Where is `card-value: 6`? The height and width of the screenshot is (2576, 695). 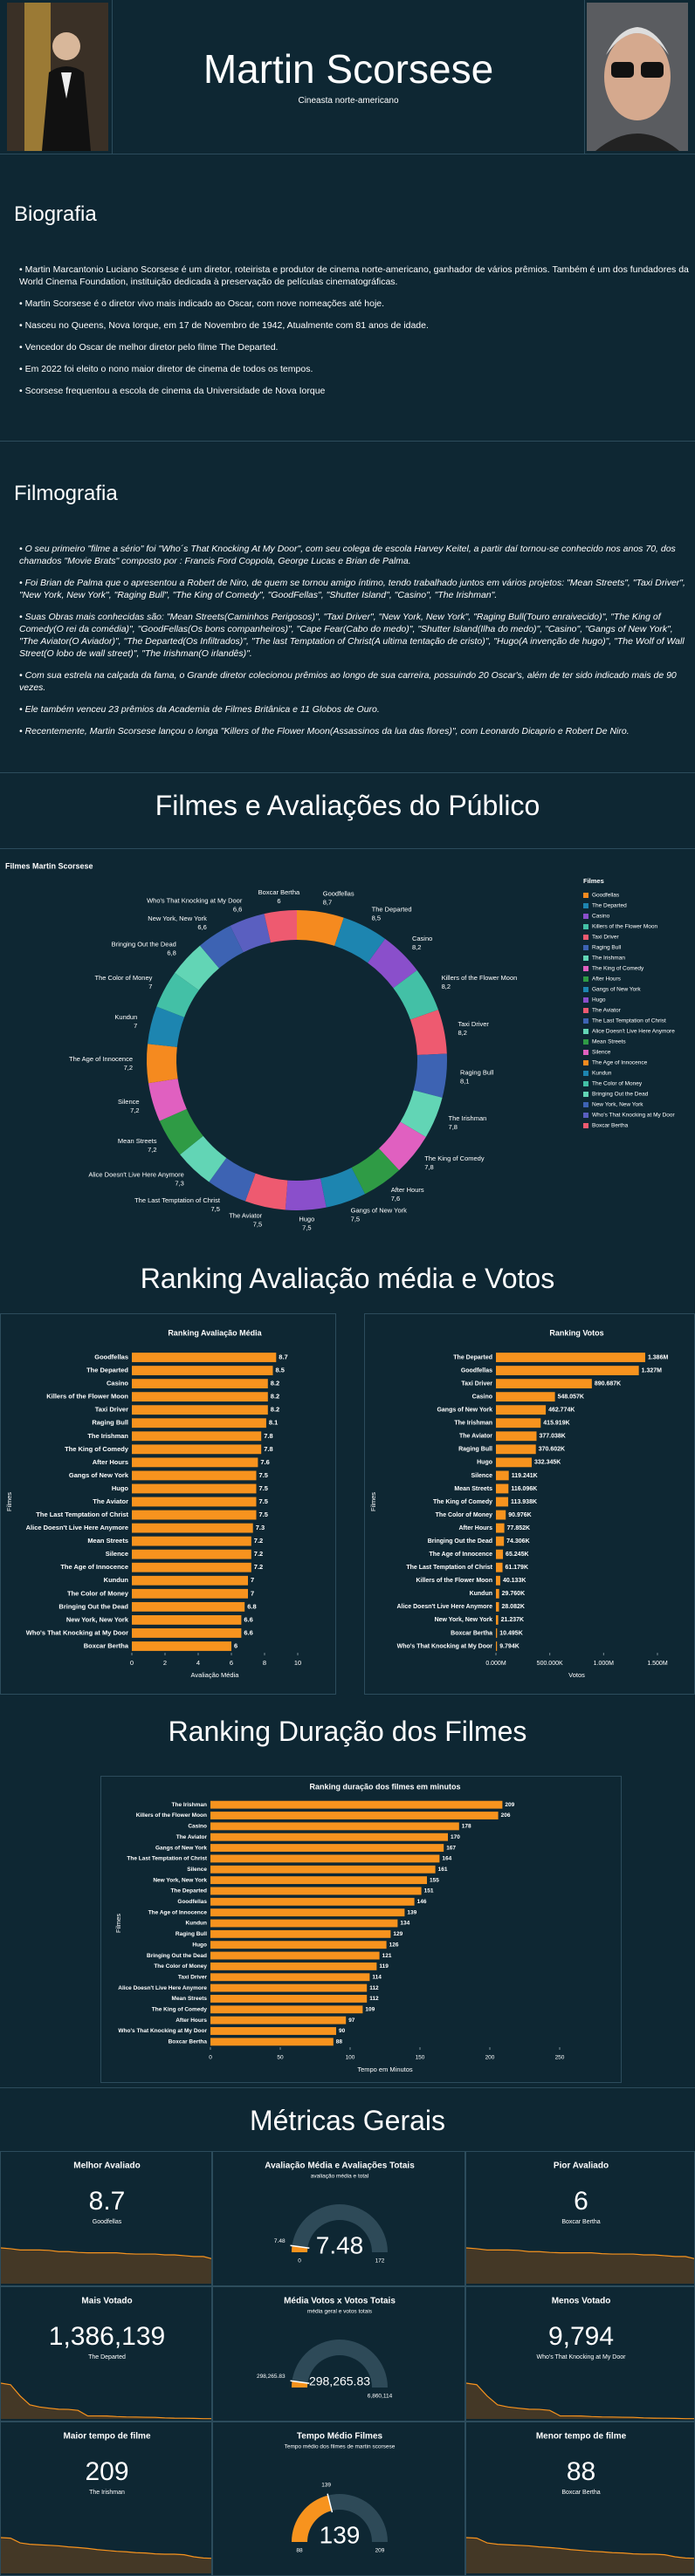 card-value: 6 is located at coordinates (581, 2201).